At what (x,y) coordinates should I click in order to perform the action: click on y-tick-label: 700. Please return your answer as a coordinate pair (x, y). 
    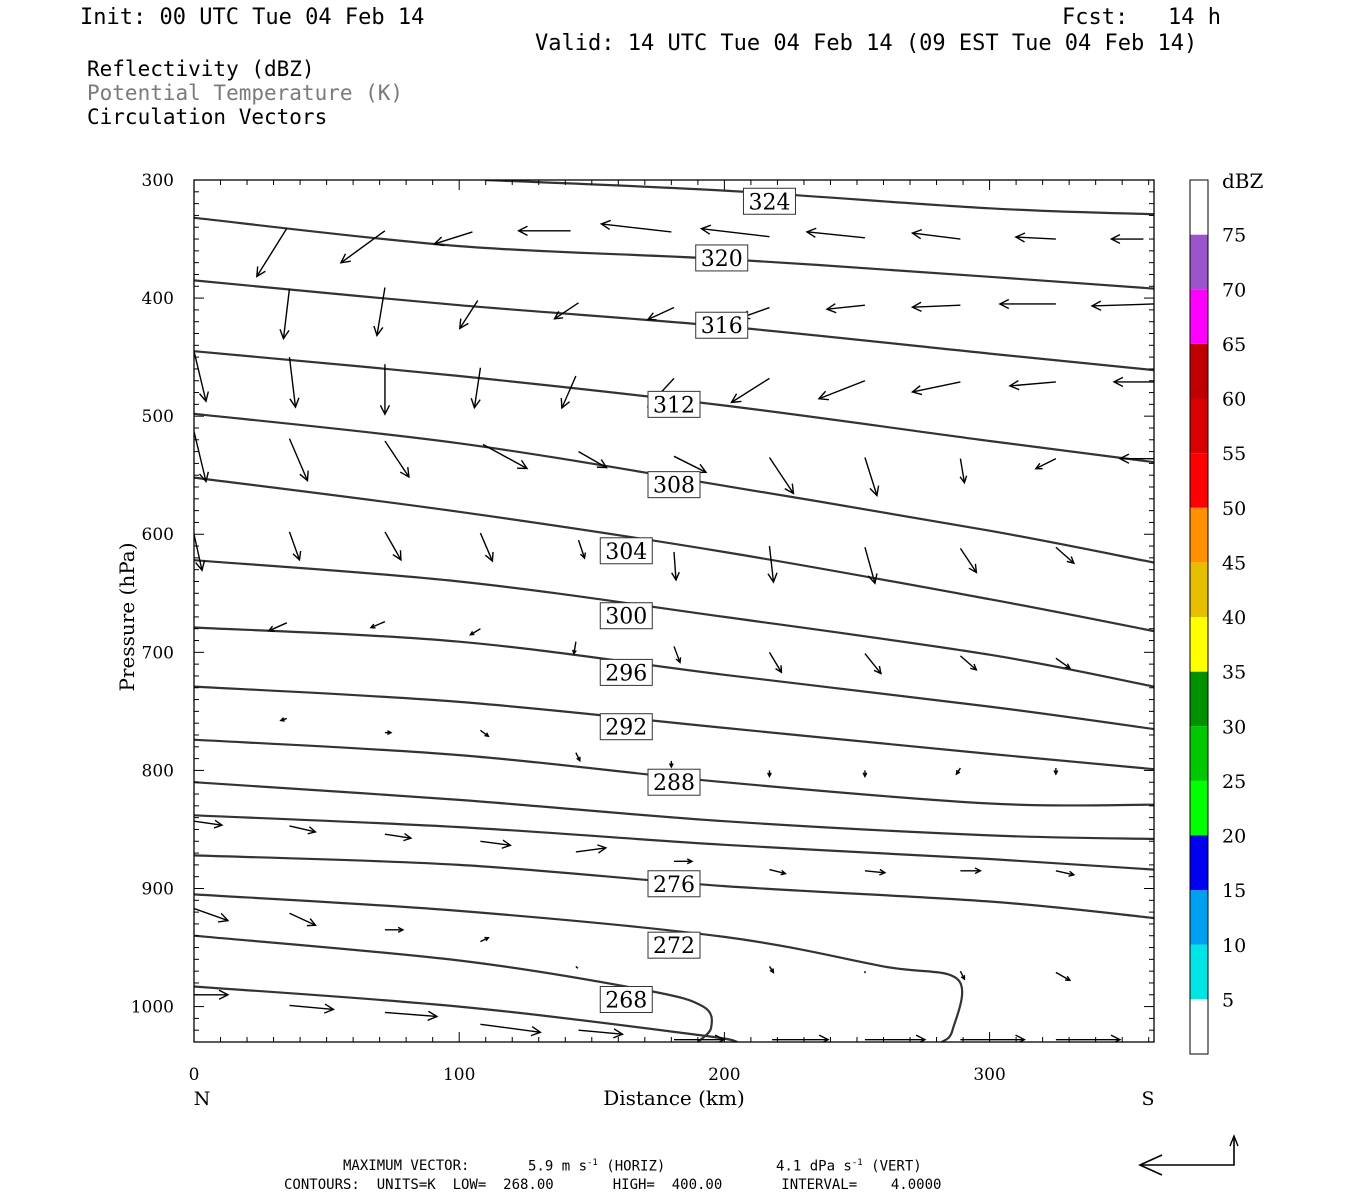
    Looking at the image, I should click on (158, 653).